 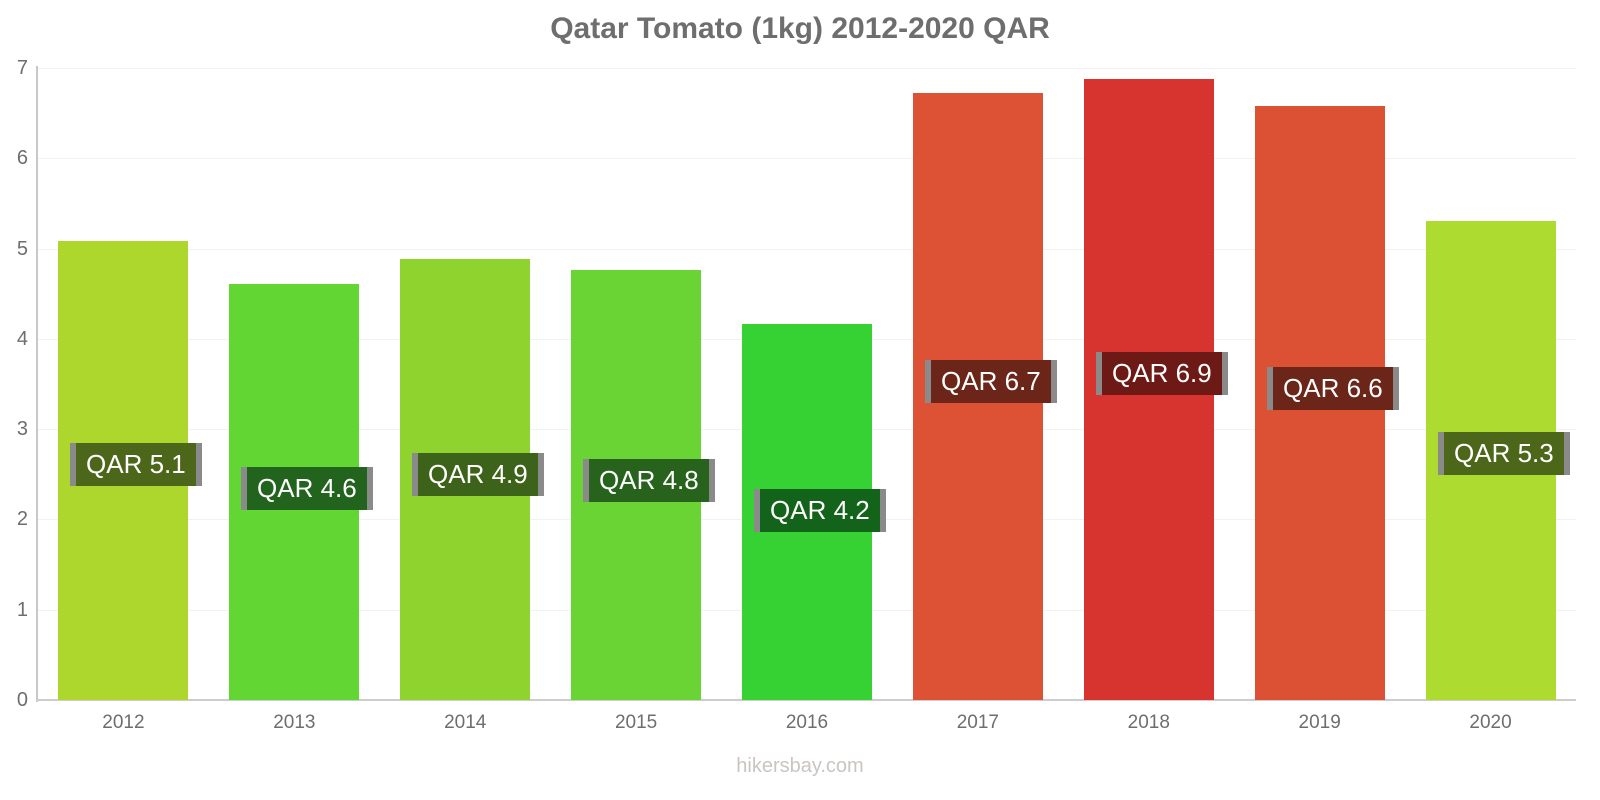 I want to click on bar-value-label: QAR 4.6, so click(x=307, y=488).